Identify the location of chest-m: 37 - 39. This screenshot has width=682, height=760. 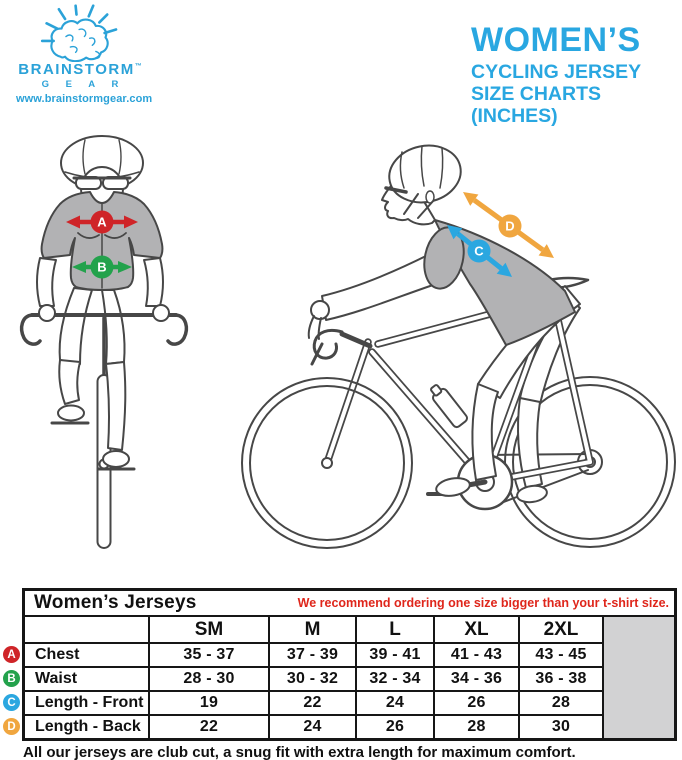
(311, 654).